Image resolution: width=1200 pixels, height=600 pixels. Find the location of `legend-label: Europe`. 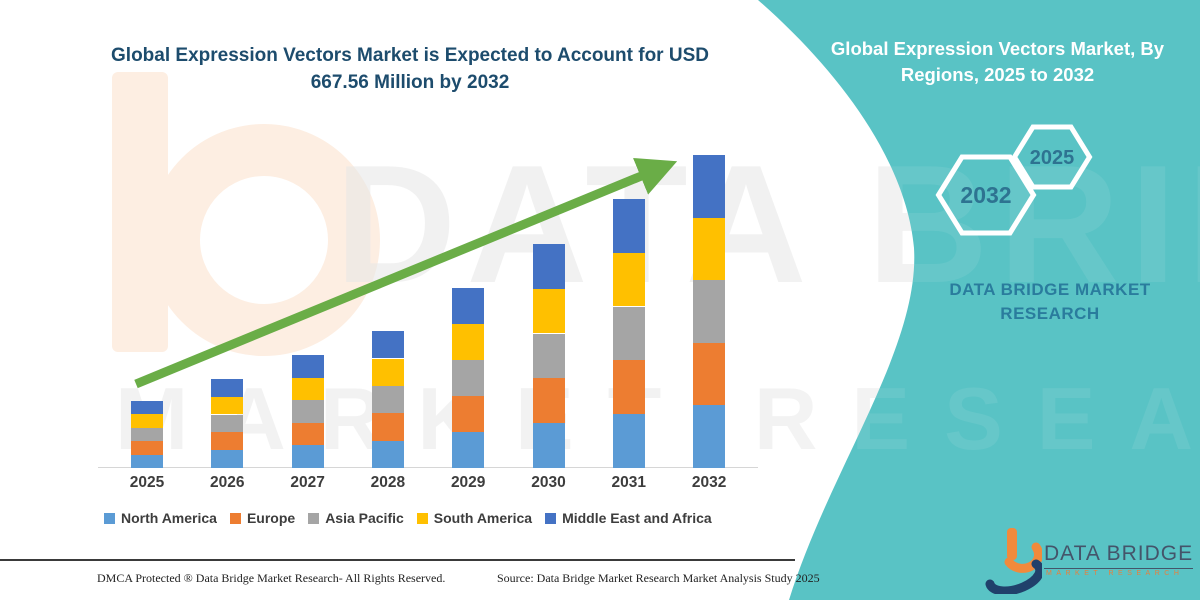

legend-label: Europe is located at coordinates (271, 518).